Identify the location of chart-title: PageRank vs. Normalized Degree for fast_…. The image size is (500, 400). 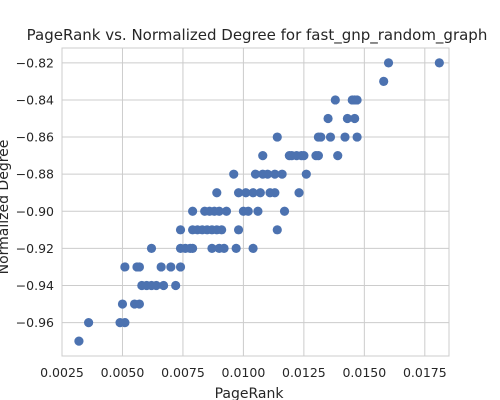
(257, 35).